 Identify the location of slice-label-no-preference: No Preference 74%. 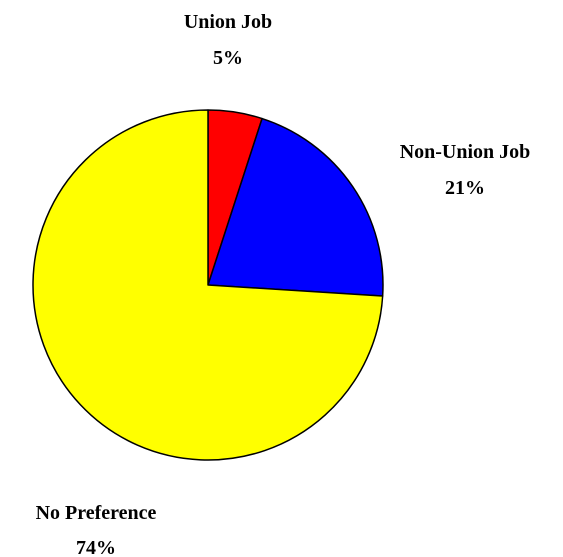
(96, 529).